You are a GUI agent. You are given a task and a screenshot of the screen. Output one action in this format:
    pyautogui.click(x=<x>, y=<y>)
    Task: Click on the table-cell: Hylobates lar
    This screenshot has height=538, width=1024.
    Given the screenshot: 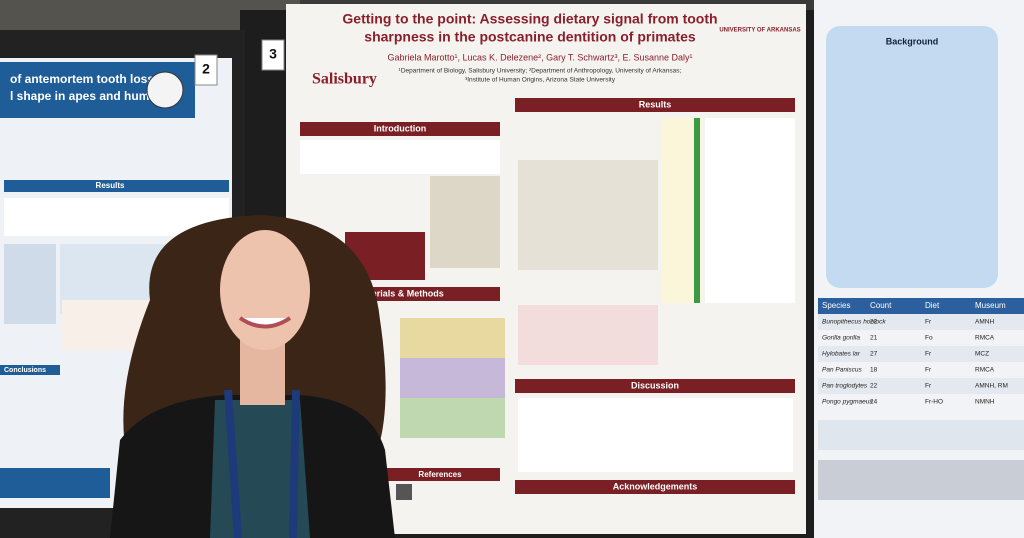 What is the action you would take?
    pyautogui.click(x=841, y=354)
    